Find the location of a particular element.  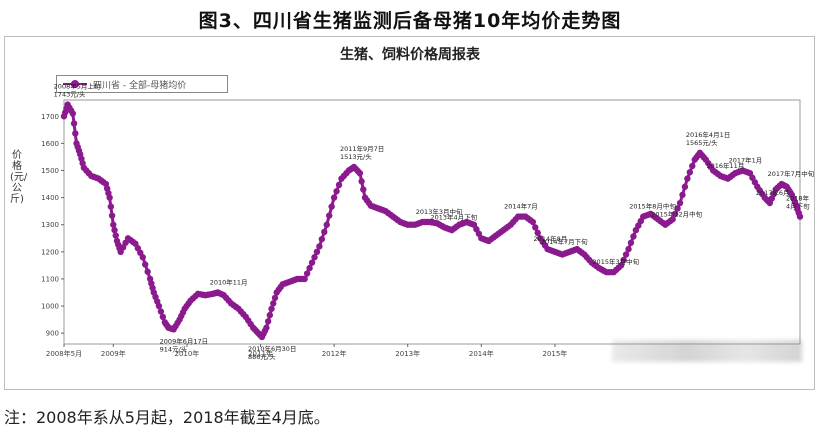

x-tick-label: 2013年 is located at coordinates (407, 353).